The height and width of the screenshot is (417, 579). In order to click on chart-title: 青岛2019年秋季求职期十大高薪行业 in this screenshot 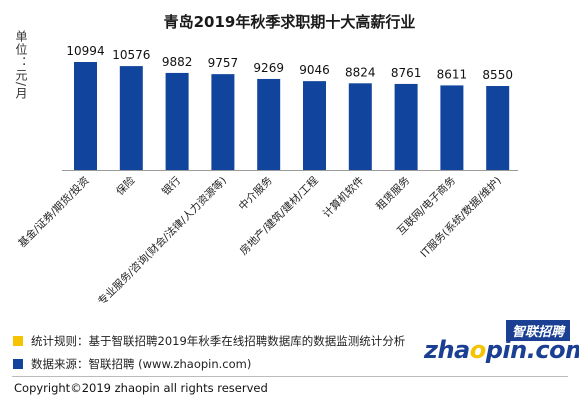, I will do `click(289, 22)`.